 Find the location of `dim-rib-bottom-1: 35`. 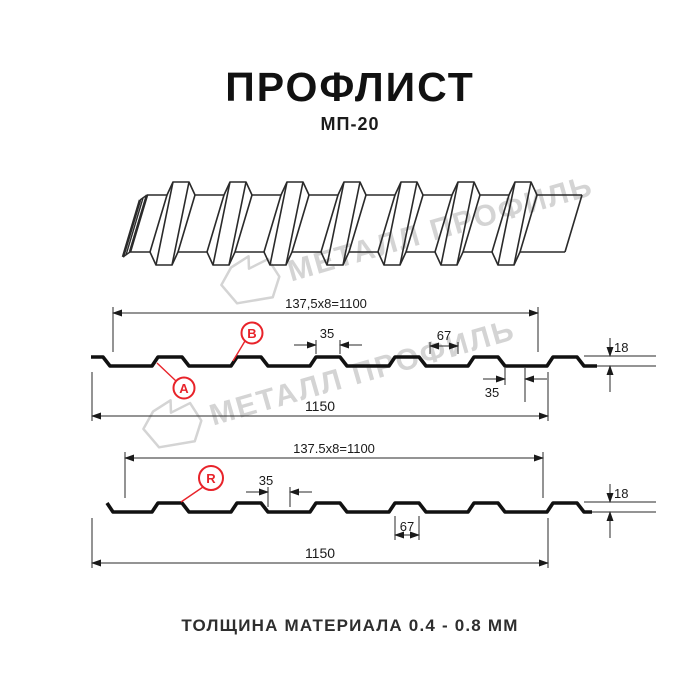

dim-rib-bottom-1: 35 is located at coordinates (492, 392).